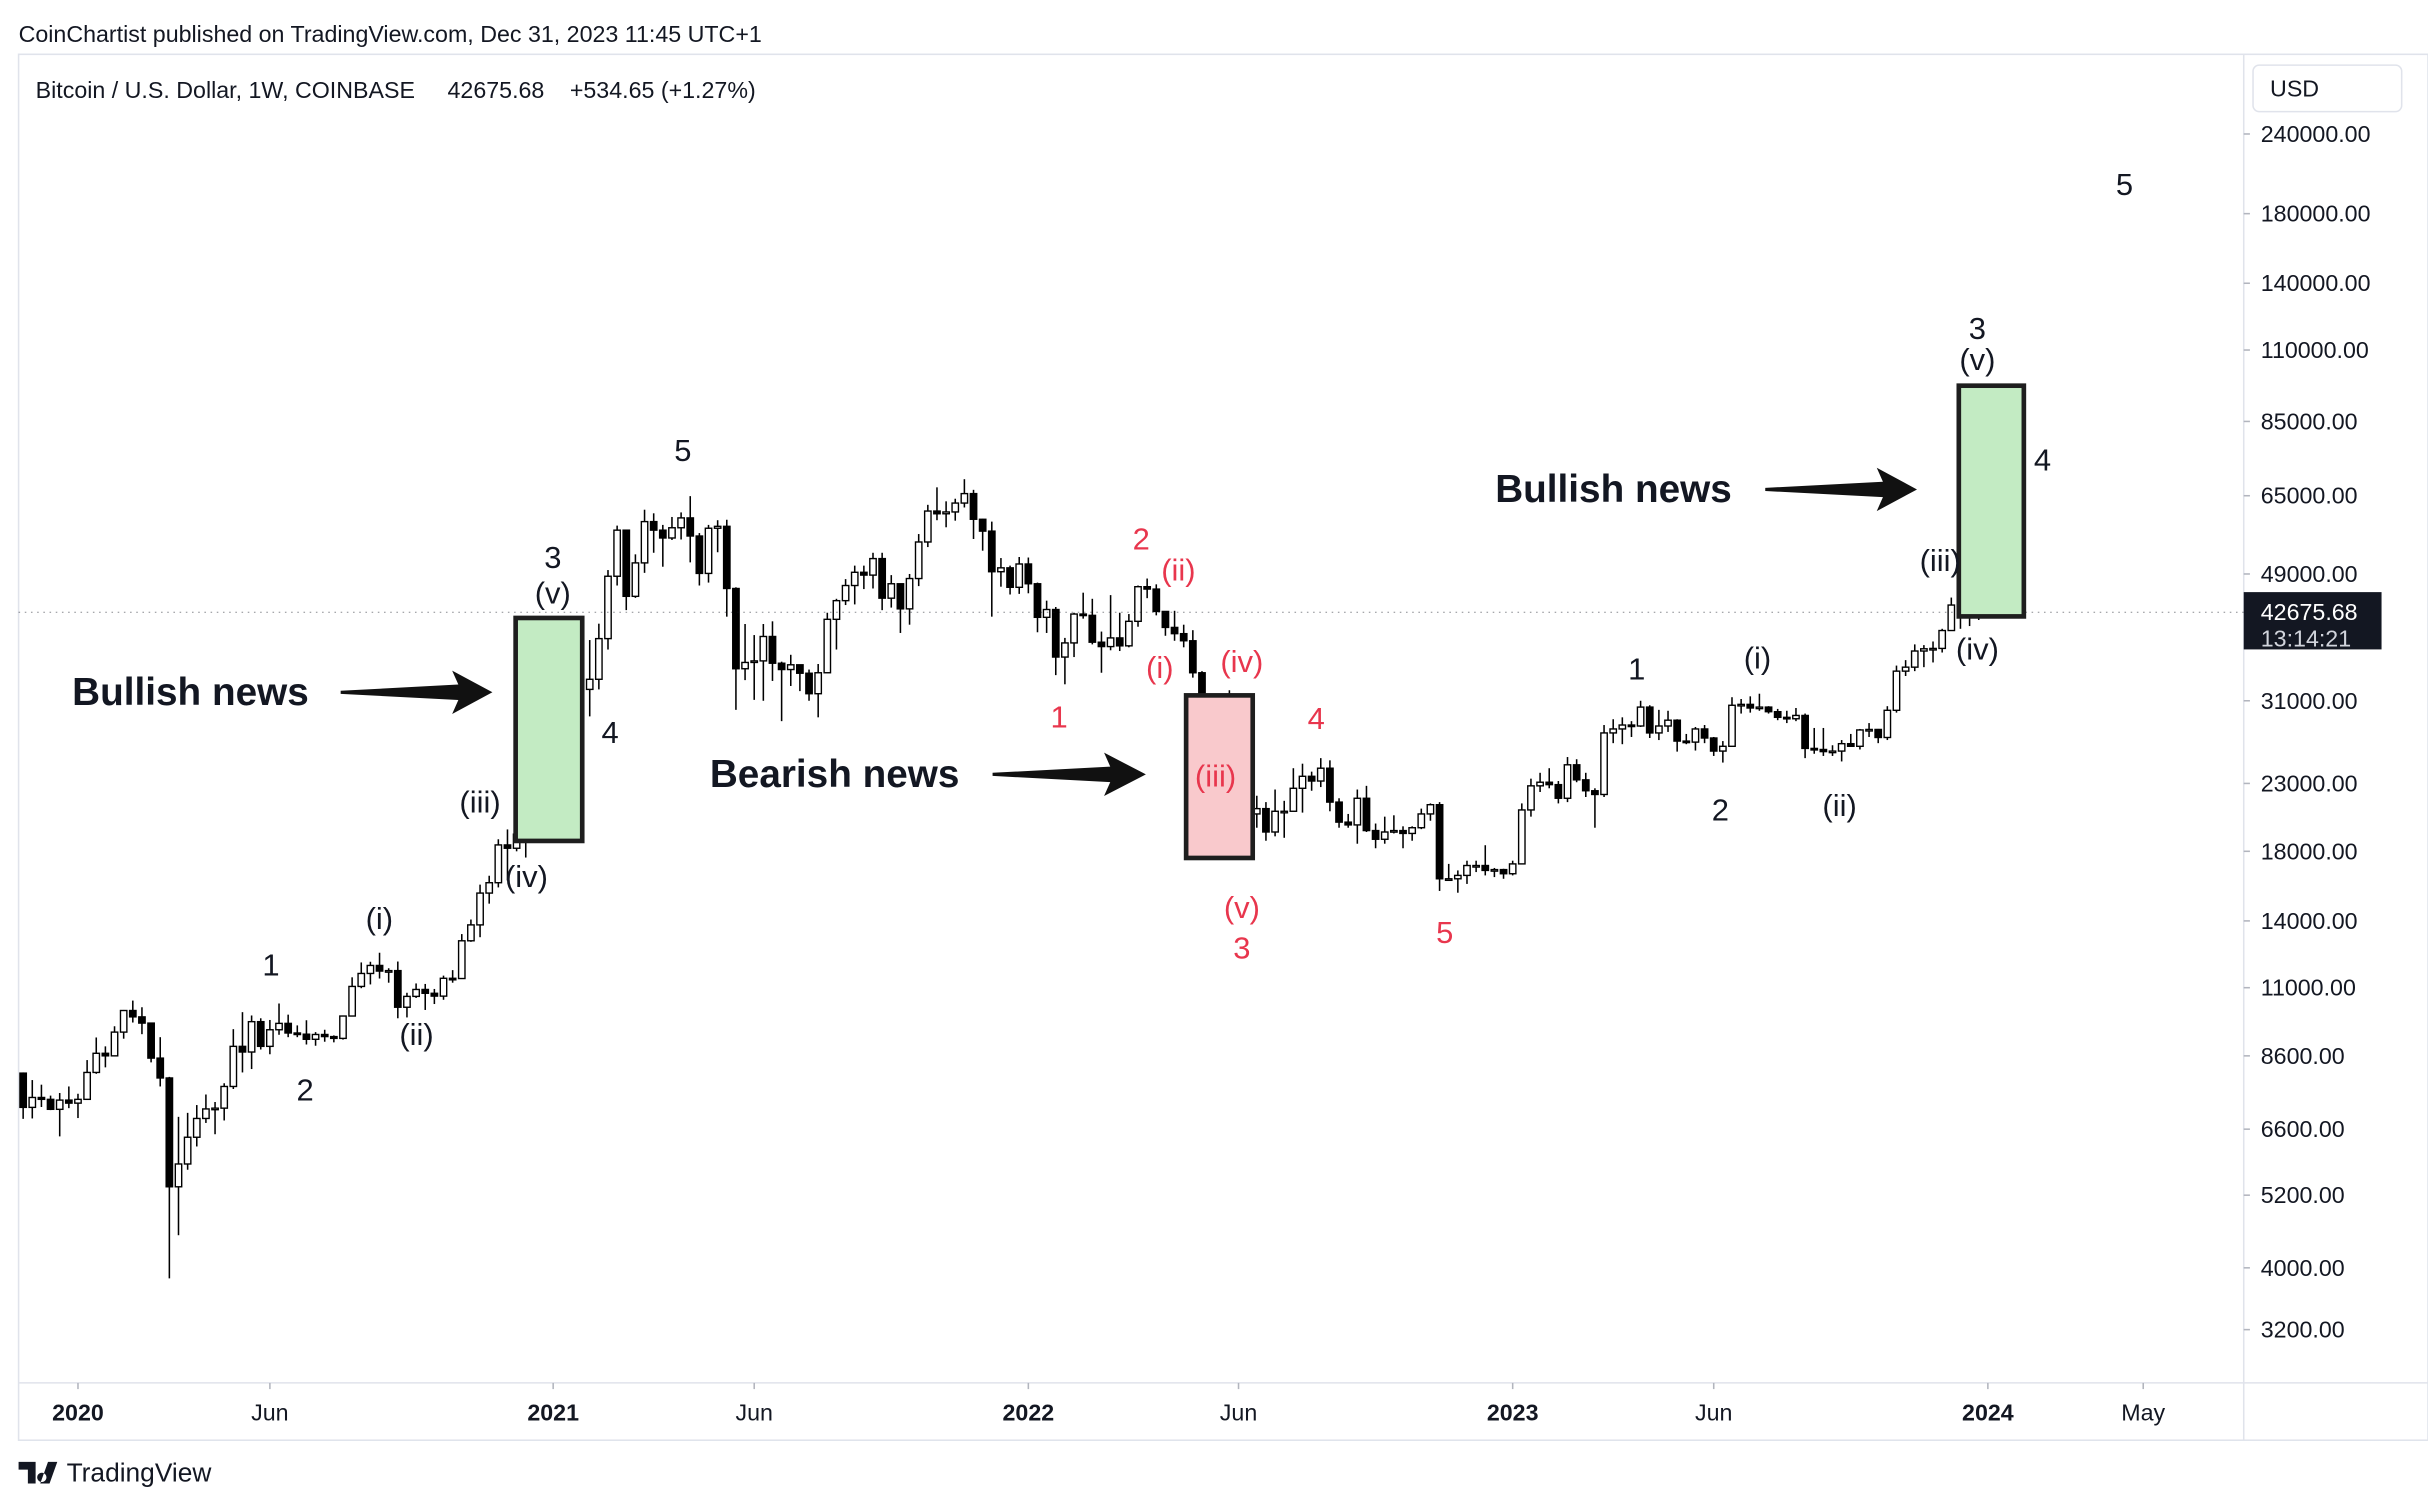  What do you see at coordinates (1720, 809) in the screenshot?
I see `wave-label: 2` at bounding box center [1720, 809].